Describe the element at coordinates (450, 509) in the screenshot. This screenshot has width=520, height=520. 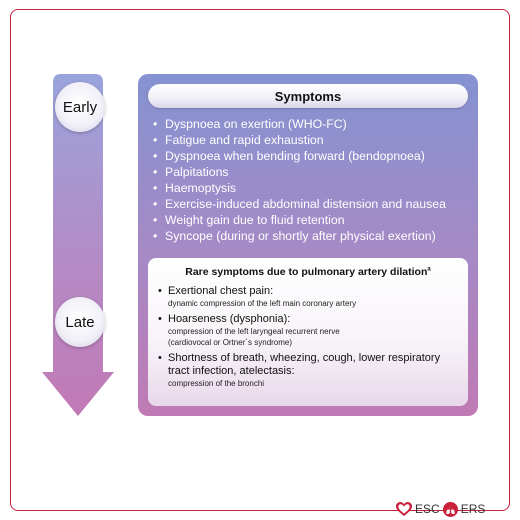
I see `lungs-icon` at that location.